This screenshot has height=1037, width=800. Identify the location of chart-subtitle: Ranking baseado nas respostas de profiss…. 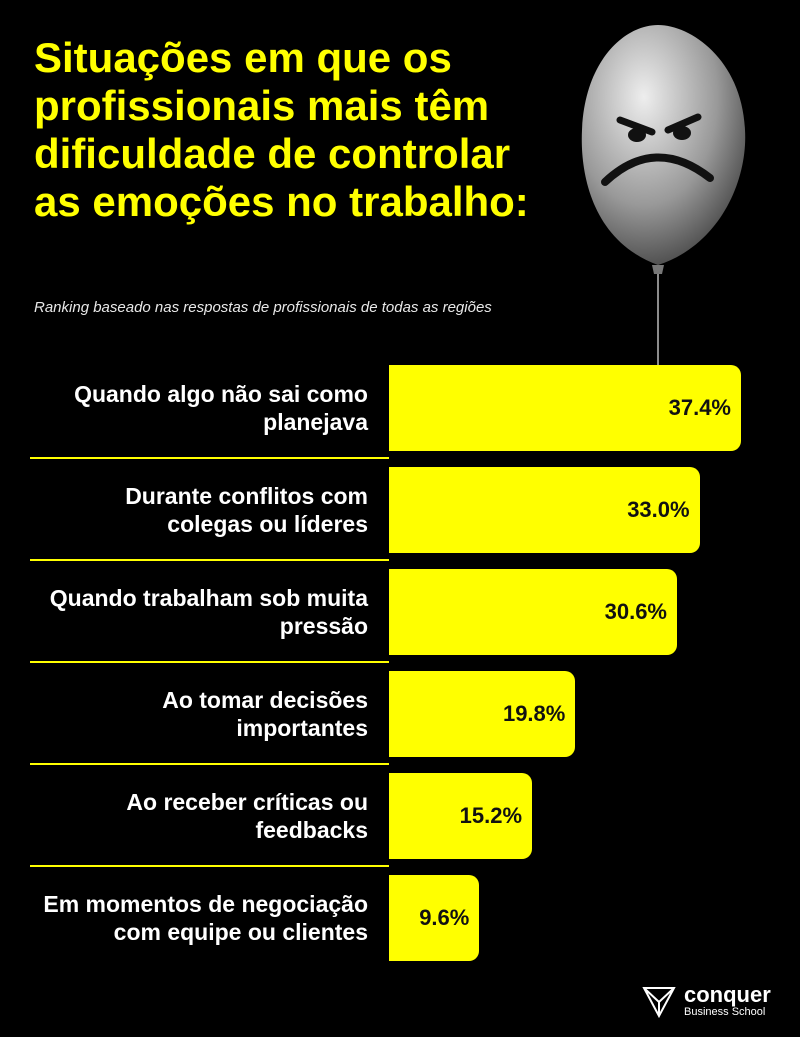
(263, 307).